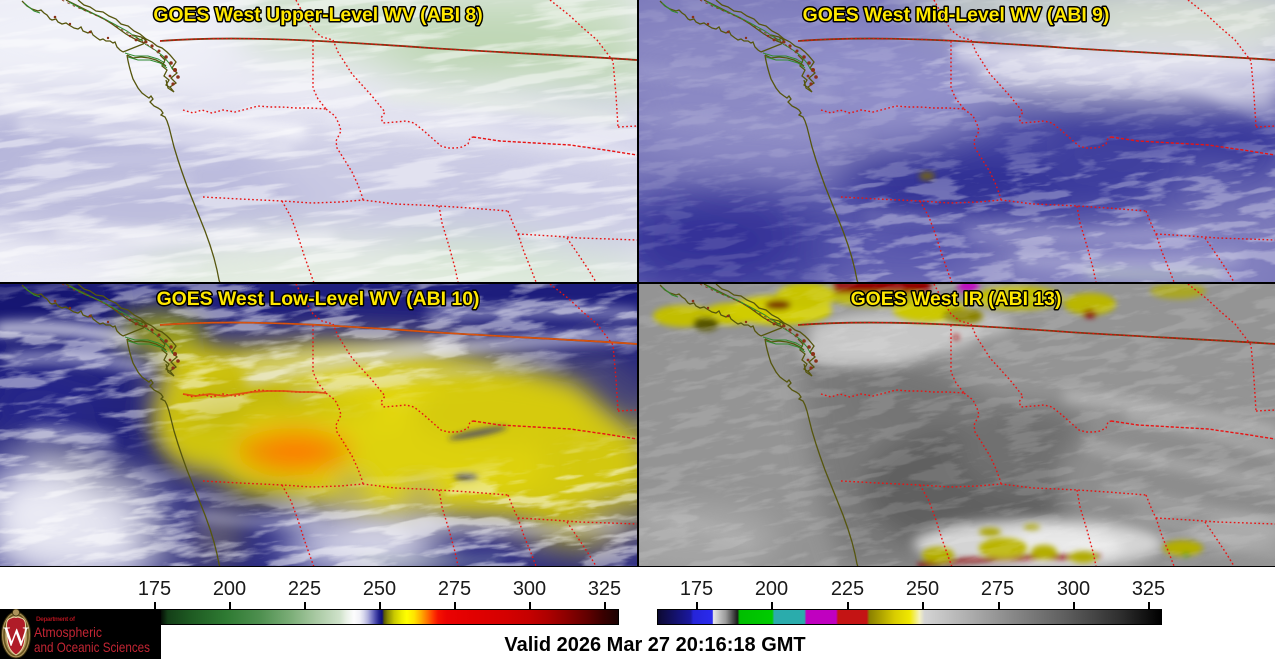 This screenshot has height=664, width=1275. Describe the element at coordinates (317, 15) in the screenshot. I see `svg-text:GOES West Upper-Level WV (ABI: GOES West Upper-Level WV (ABI 8)` at that location.